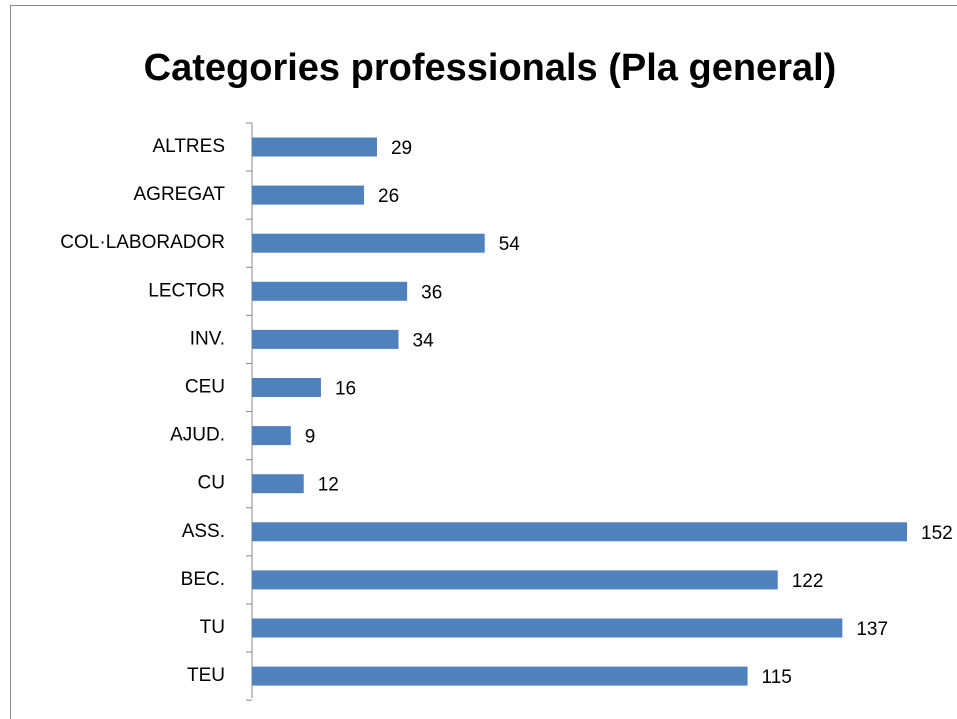 The image size is (957, 719). What do you see at coordinates (203, 579) in the screenshot?
I see `category-label: BEC.` at bounding box center [203, 579].